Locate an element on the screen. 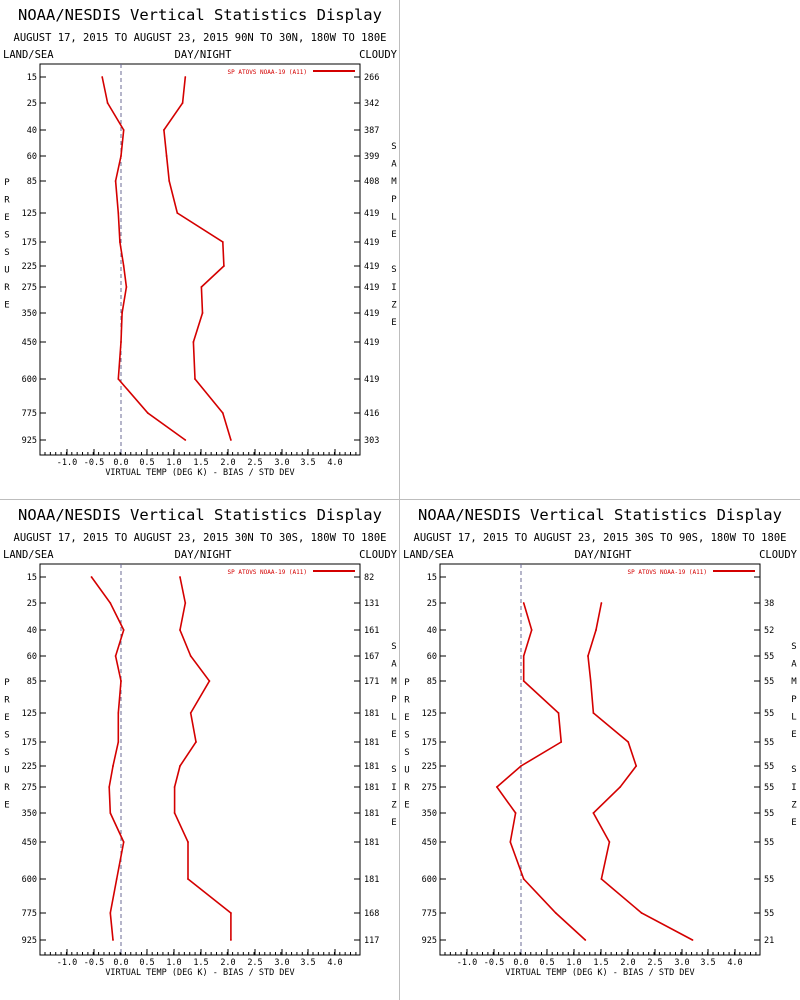 This screenshot has width=800, height=1000. x-axis-label: VIRTUAL TEMP (DEG K) - BIAS / STD DEV is located at coordinates (199, 973).